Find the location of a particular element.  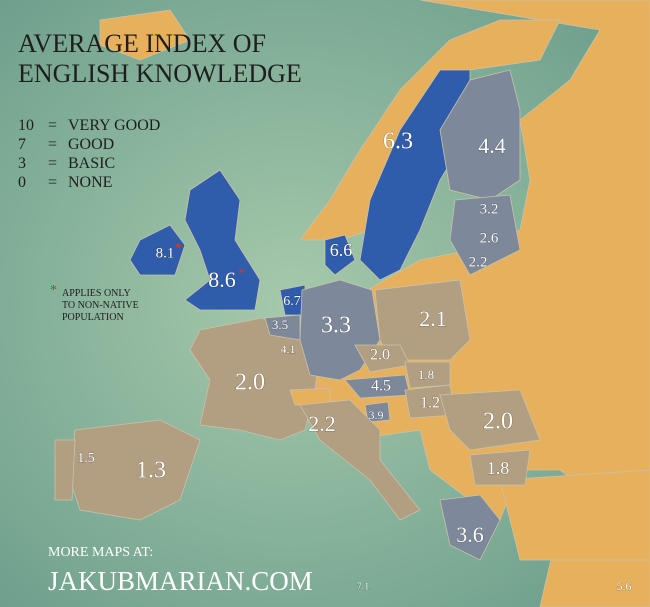

region-label: 1.3 is located at coordinates (151, 471).